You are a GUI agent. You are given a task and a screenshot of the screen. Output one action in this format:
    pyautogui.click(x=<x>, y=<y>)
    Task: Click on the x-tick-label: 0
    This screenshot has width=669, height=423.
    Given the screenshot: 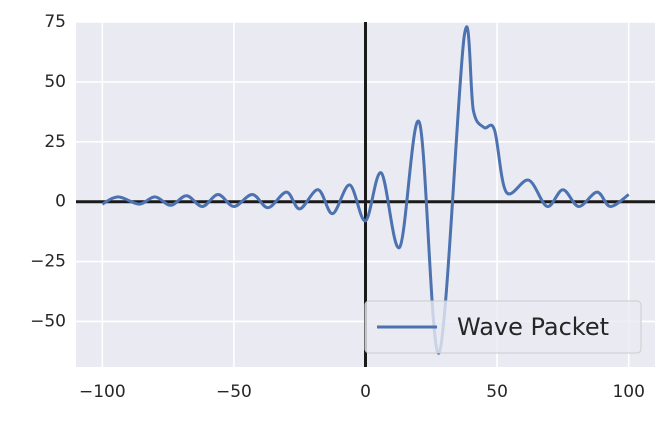 What is the action you would take?
    pyautogui.click(x=365, y=392)
    